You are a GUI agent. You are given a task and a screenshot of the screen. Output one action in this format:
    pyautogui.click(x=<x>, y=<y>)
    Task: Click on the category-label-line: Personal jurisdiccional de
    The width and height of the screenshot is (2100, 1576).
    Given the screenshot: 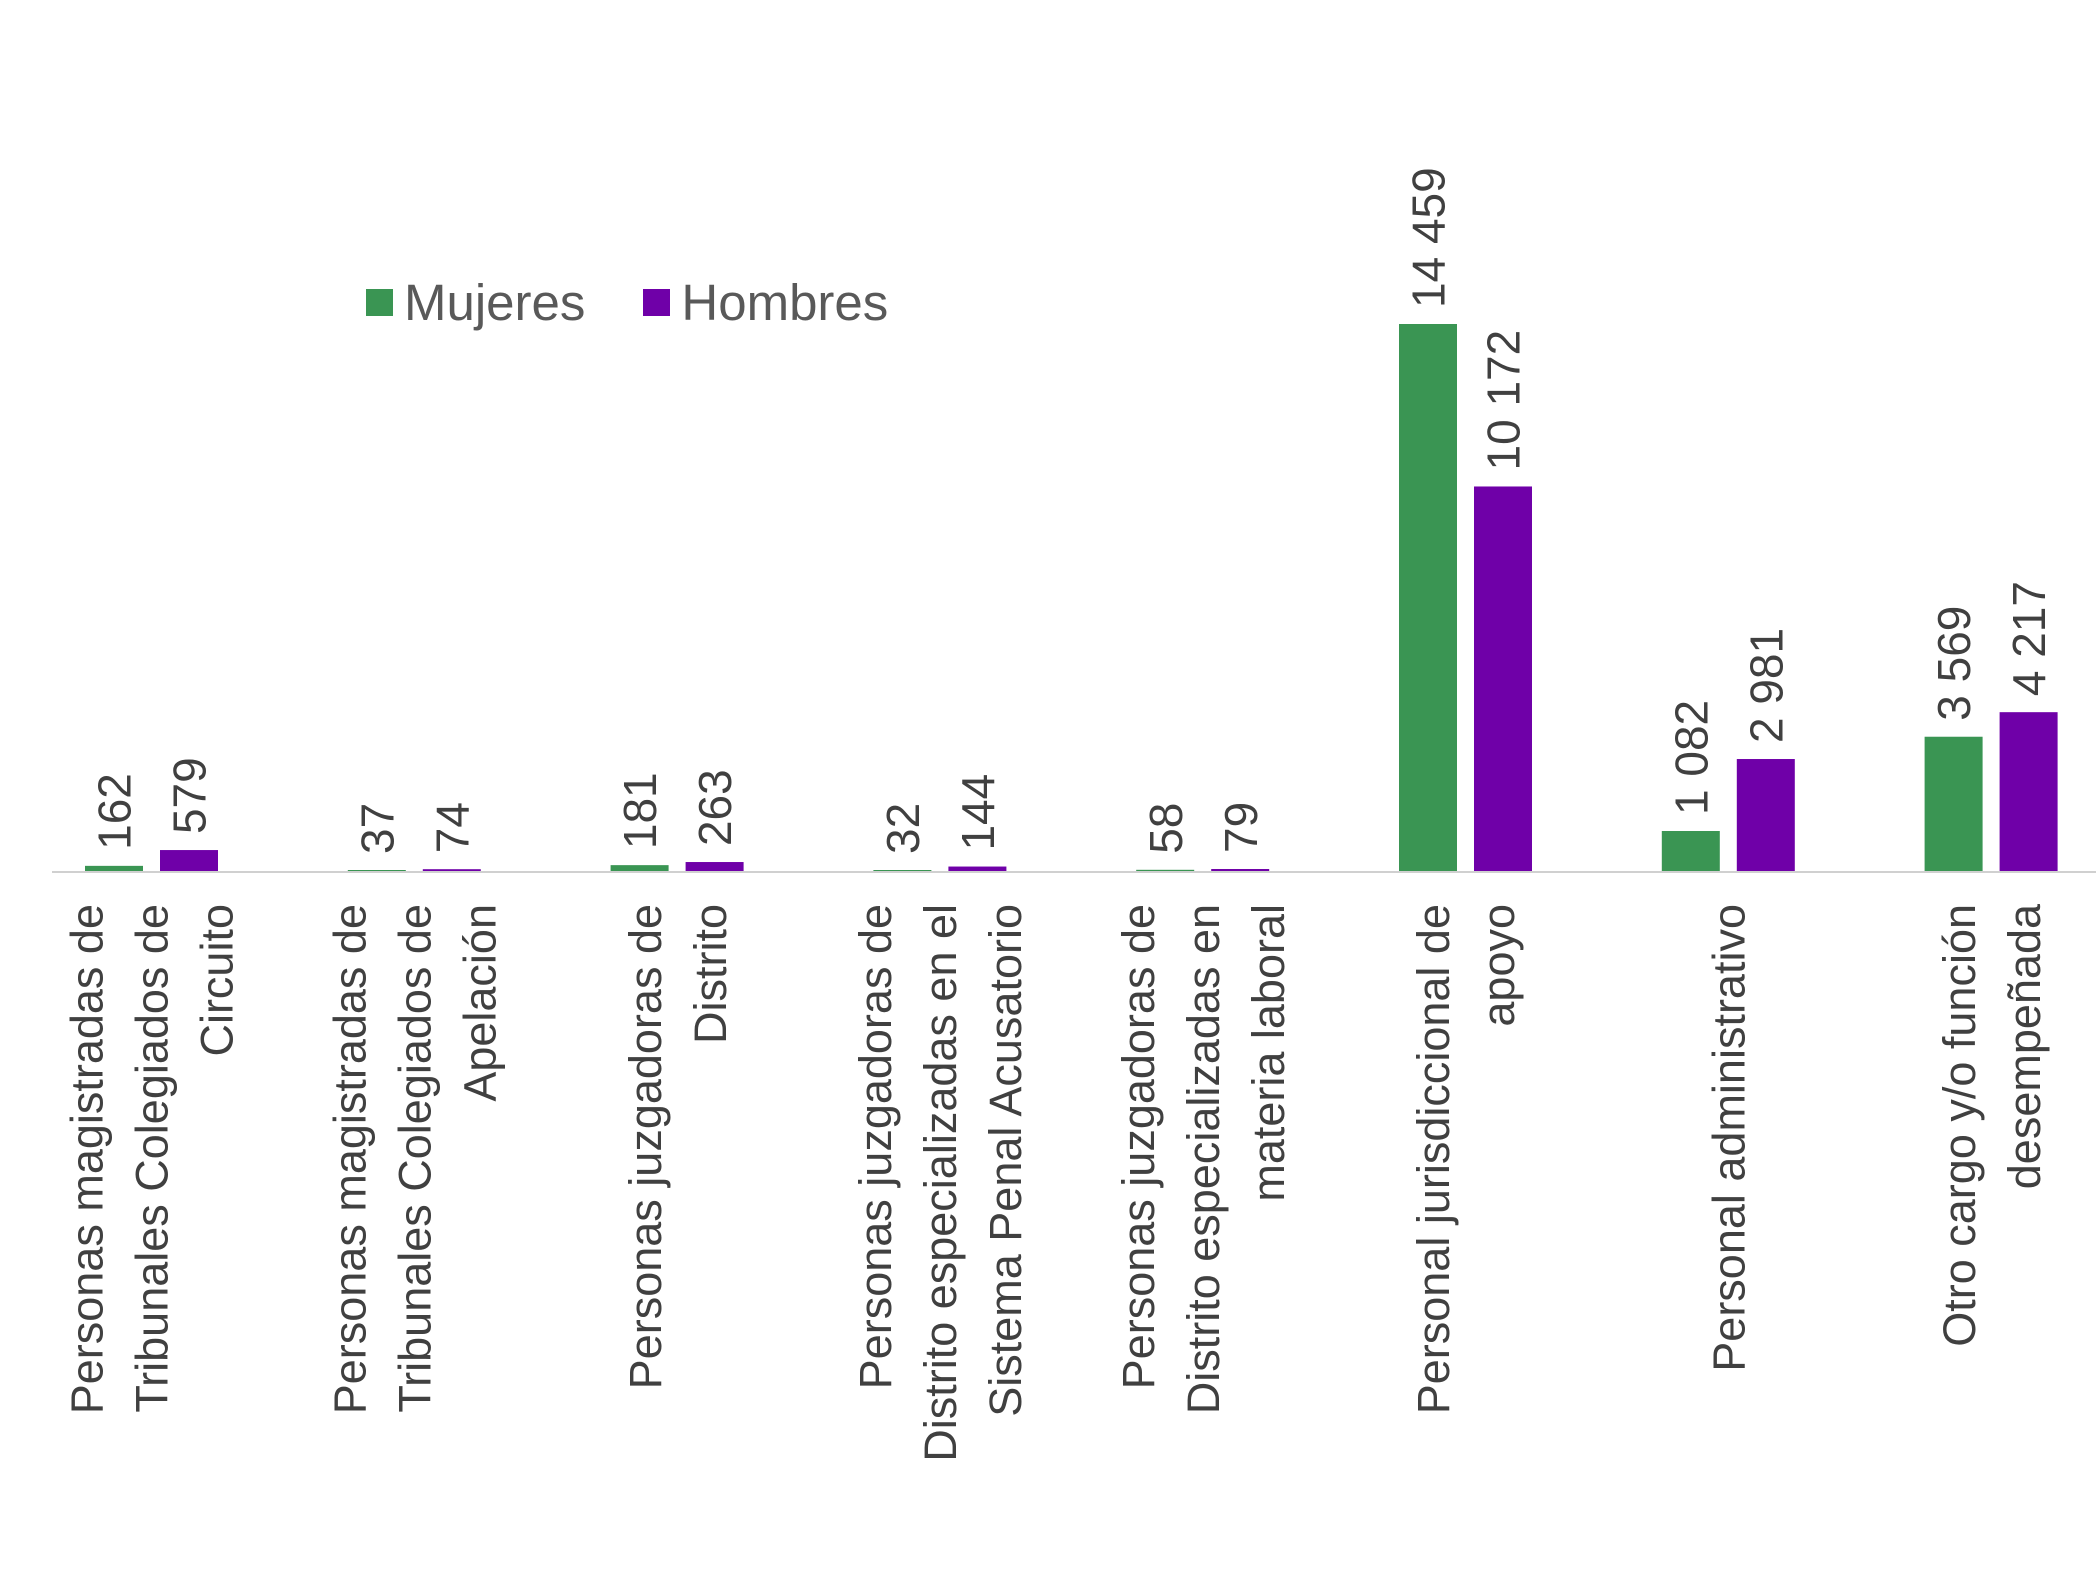 What is the action you would take?
    pyautogui.click(x=1433, y=1159)
    